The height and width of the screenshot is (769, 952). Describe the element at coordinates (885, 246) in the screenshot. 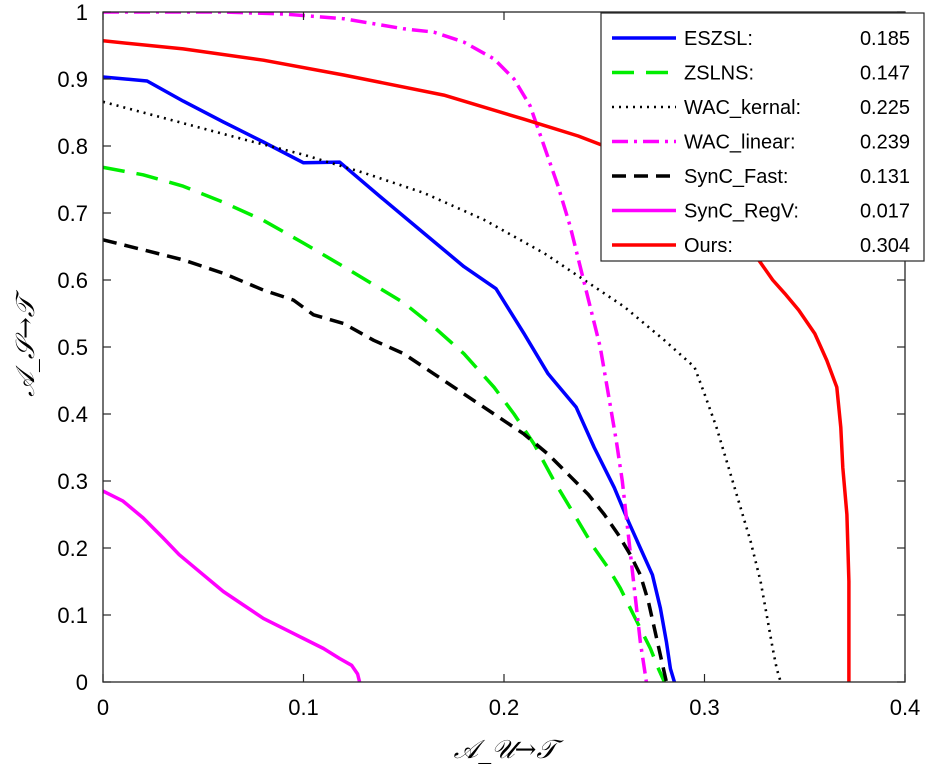

I see `legend-score: 0.304` at that location.